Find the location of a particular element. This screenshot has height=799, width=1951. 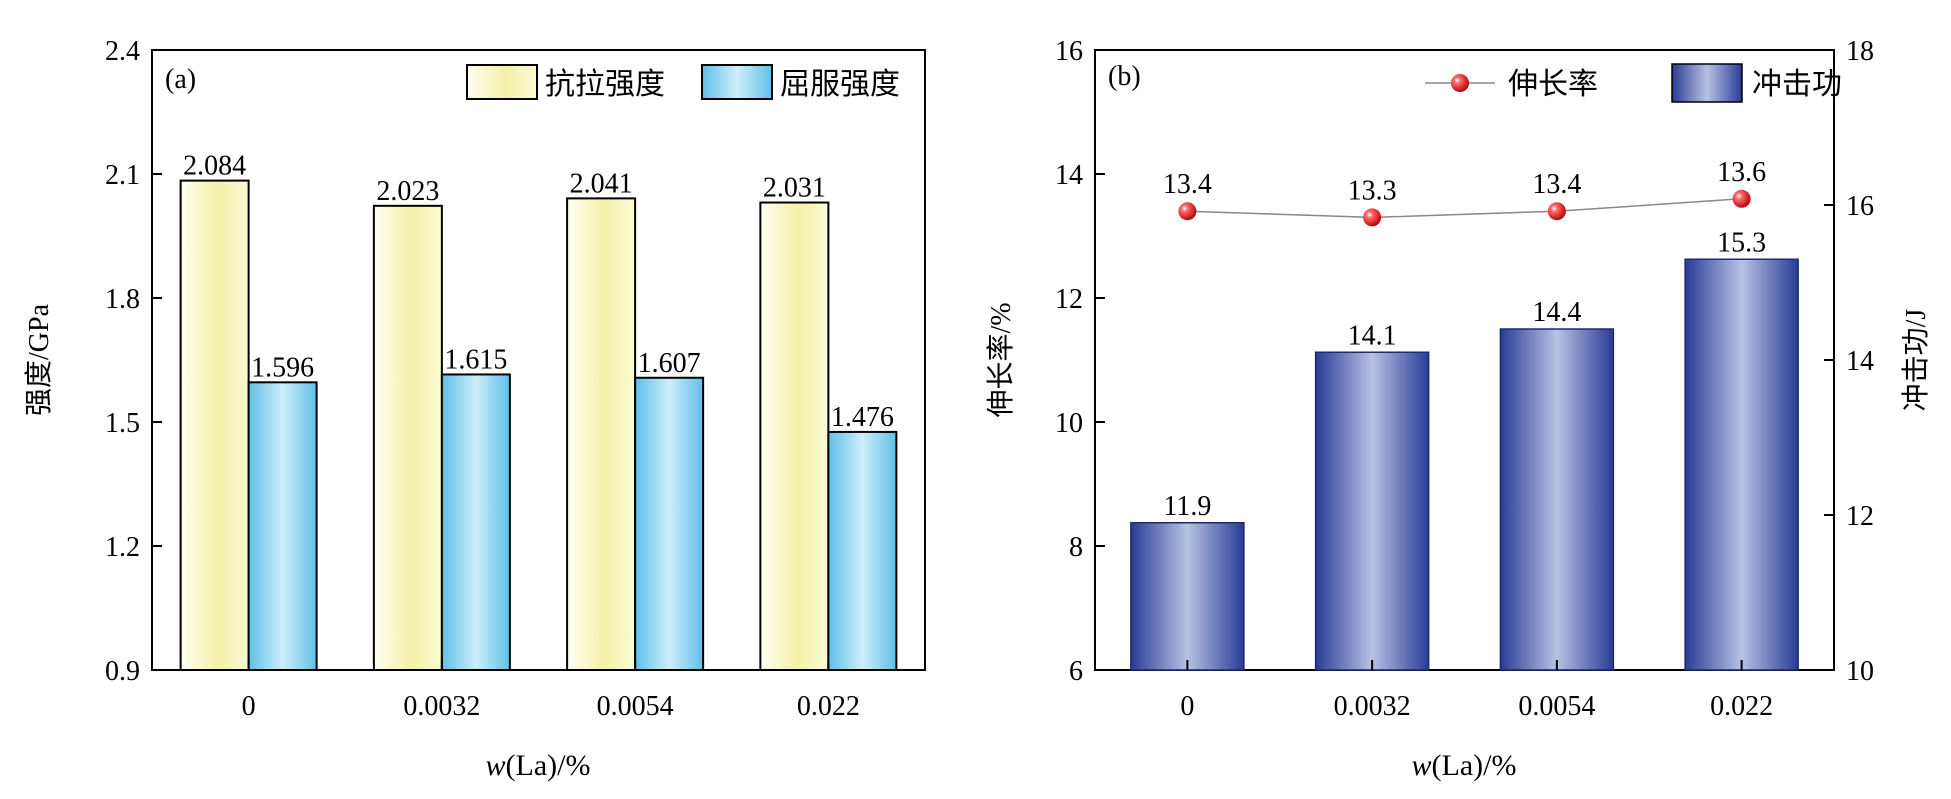

left-y-tick-label-3: 12 is located at coordinates (1069, 299).